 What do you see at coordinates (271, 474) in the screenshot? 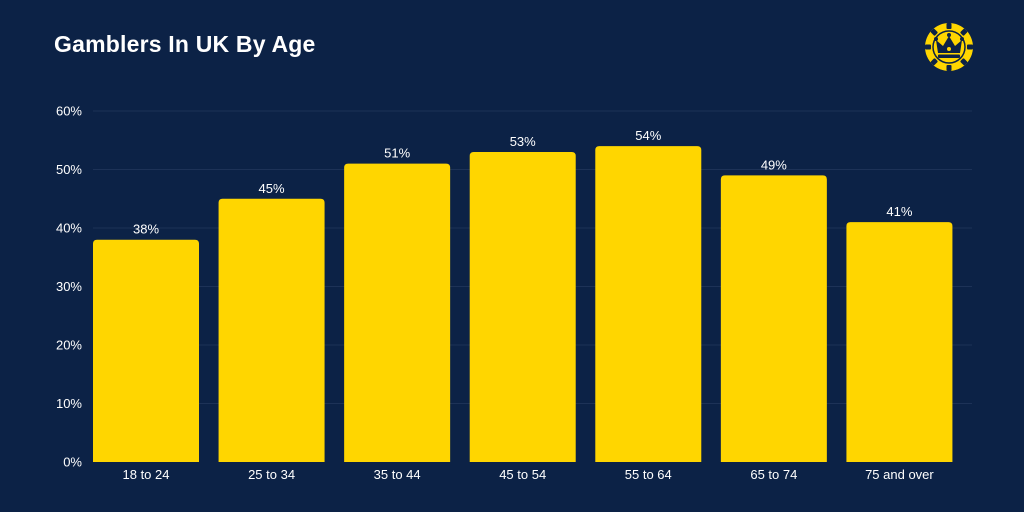
I see `x-tick-label: 25 to 34` at bounding box center [271, 474].